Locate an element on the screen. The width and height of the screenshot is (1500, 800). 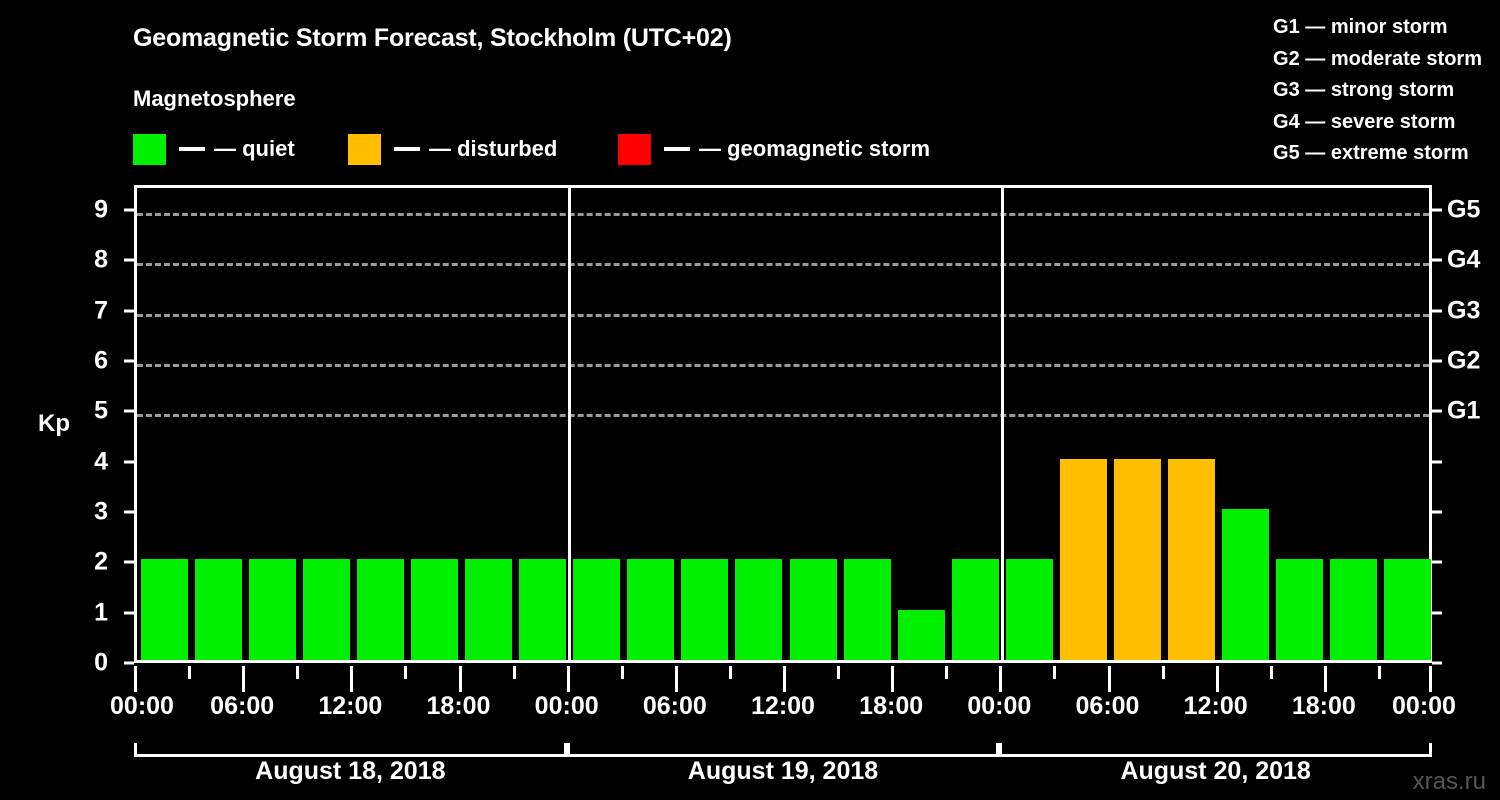
legend-item-disturbed: — disturbed is located at coordinates (452, 149).